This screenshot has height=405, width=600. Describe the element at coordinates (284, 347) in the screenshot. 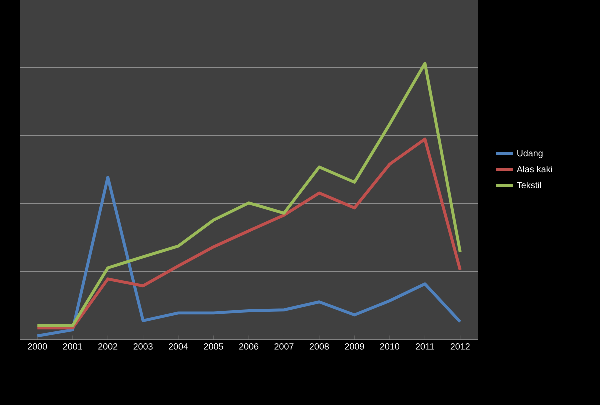

I see `x-tick-label: 2007` at that location.